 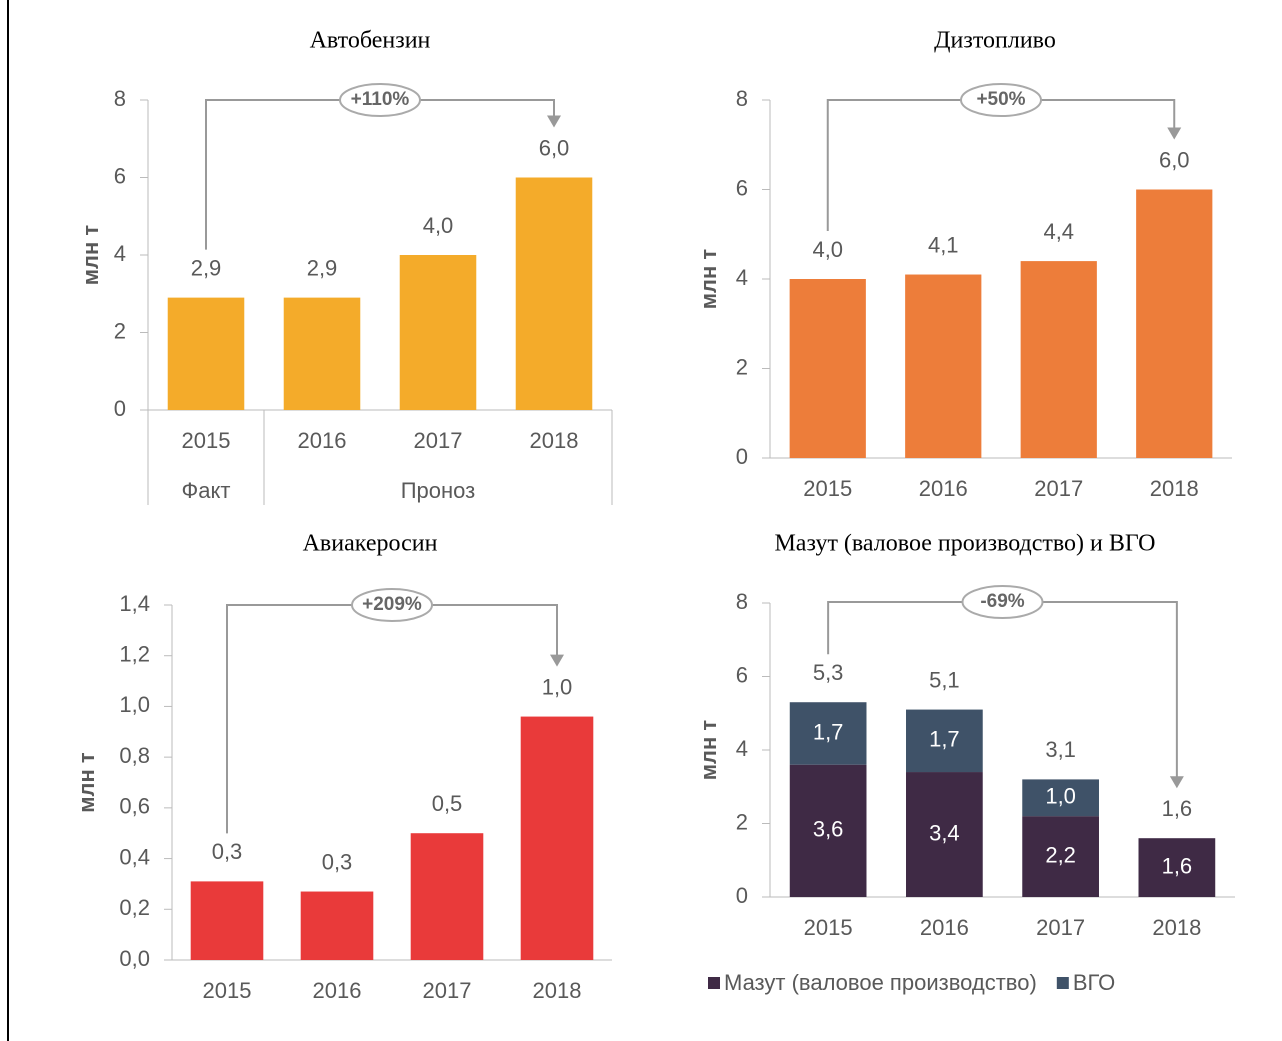 I want to click on annotation: +110%, so click(x=380, y=99).